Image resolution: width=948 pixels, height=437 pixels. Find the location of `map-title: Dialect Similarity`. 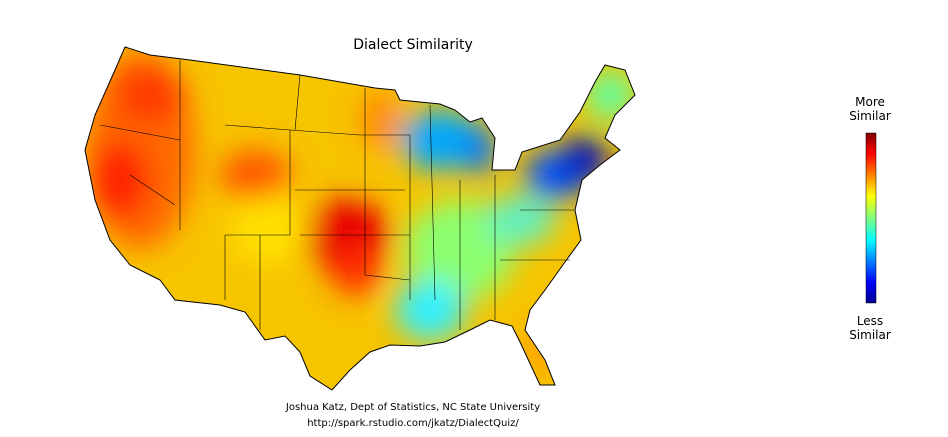

map-title: Dialect Similarity is located at coordinates (413, 45).